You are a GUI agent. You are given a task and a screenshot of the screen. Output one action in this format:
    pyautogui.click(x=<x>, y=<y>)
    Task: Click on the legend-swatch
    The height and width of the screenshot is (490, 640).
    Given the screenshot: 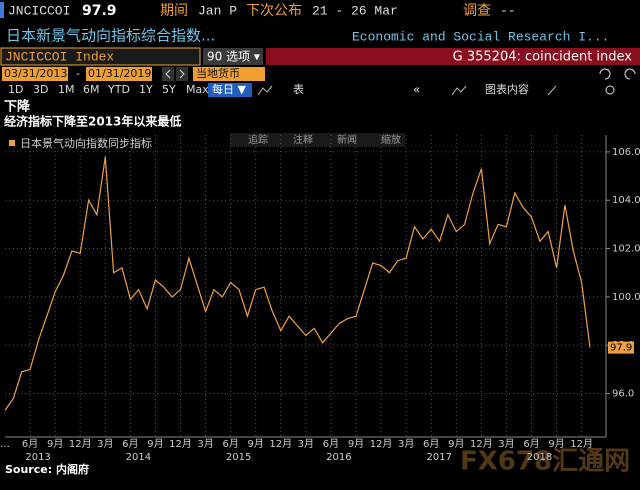 What is the action you would take?
    pyautogui.click(x=12, y=143)
    